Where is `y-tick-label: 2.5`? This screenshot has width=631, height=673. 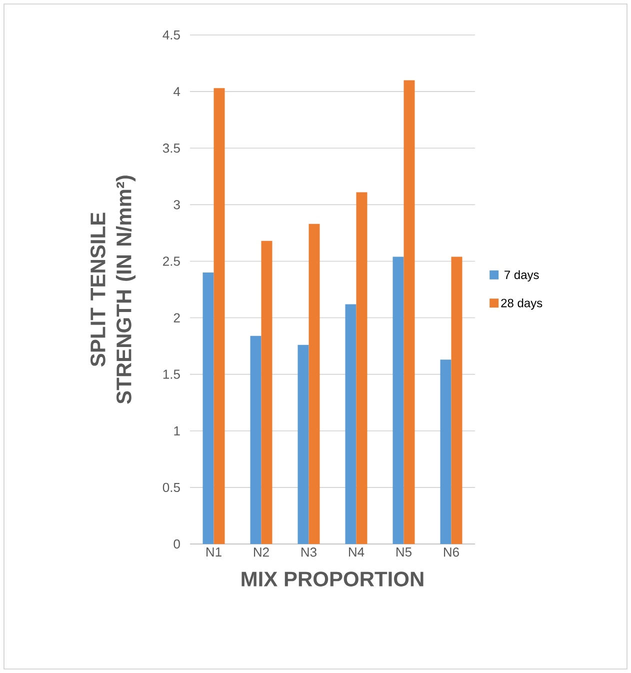
y-tick-label: 2.5 is located at coordinates (171, 261).